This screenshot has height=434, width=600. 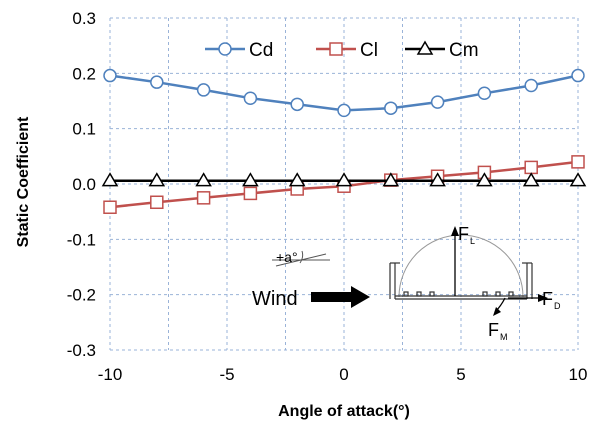 I want to click on lift-subscript: L, so click(x=472, y=241).